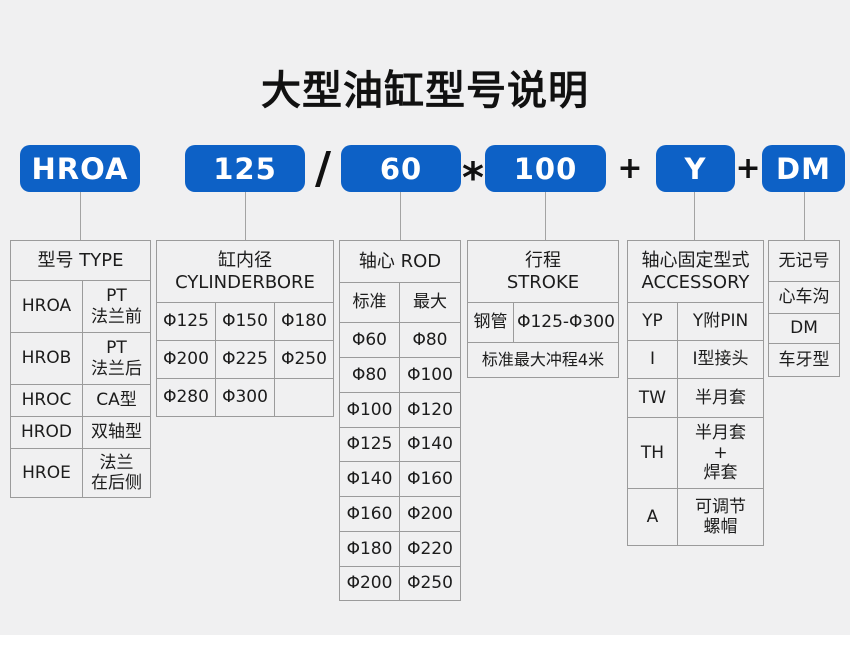 This screenshot has width=850, height=647. What do you see at coordinates (652, 359) in the screenshot?
I see `cell: I` at bounding box center [652, 359].